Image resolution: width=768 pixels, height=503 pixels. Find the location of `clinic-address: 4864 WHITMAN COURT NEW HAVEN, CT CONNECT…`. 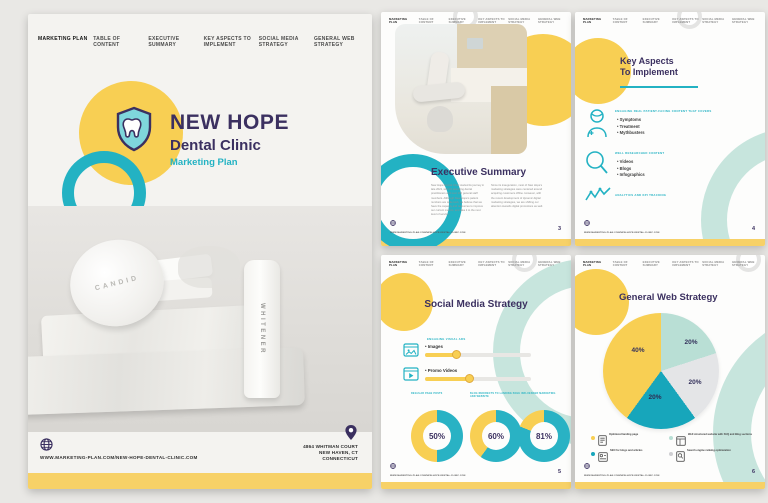

clinic-address: 4864 WHITMAN COURT NEW HAVEN, CT CONNECT… is located at coordinates (330, 453).